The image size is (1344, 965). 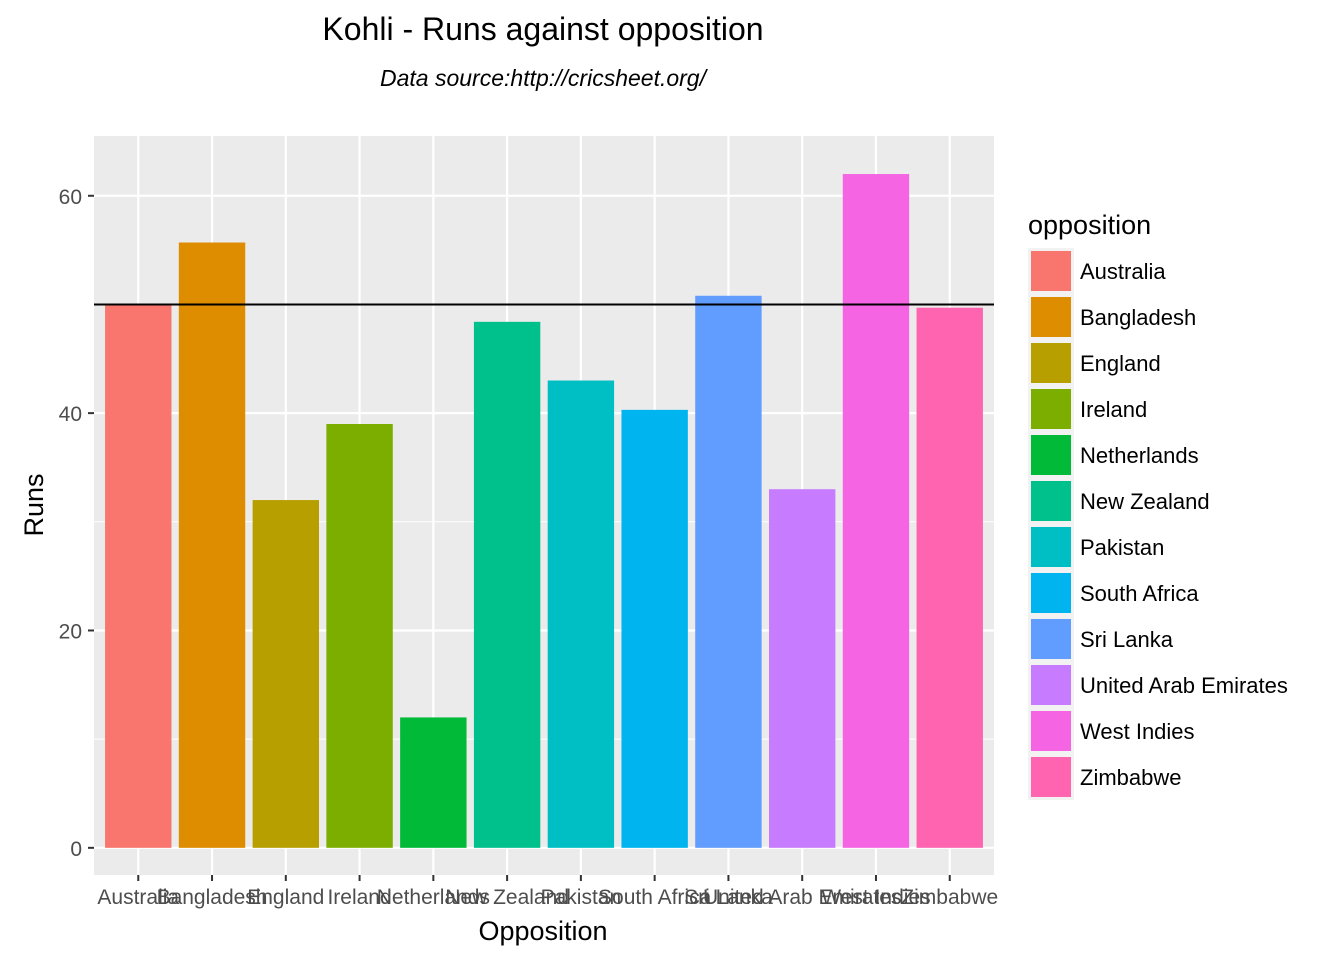 I want to click on legend-label: Bangladesh, so click(x=1138, y=317).